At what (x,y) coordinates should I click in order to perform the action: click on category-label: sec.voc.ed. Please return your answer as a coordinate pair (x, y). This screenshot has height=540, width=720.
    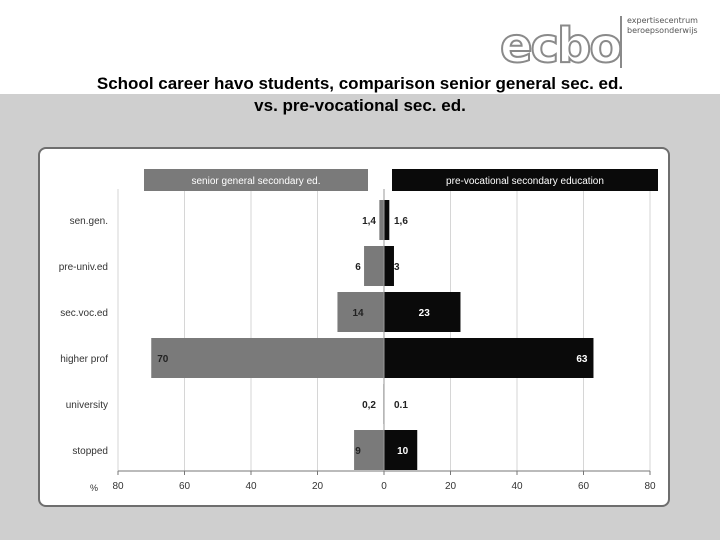
    Looking at the image, I should click on (84, 313).